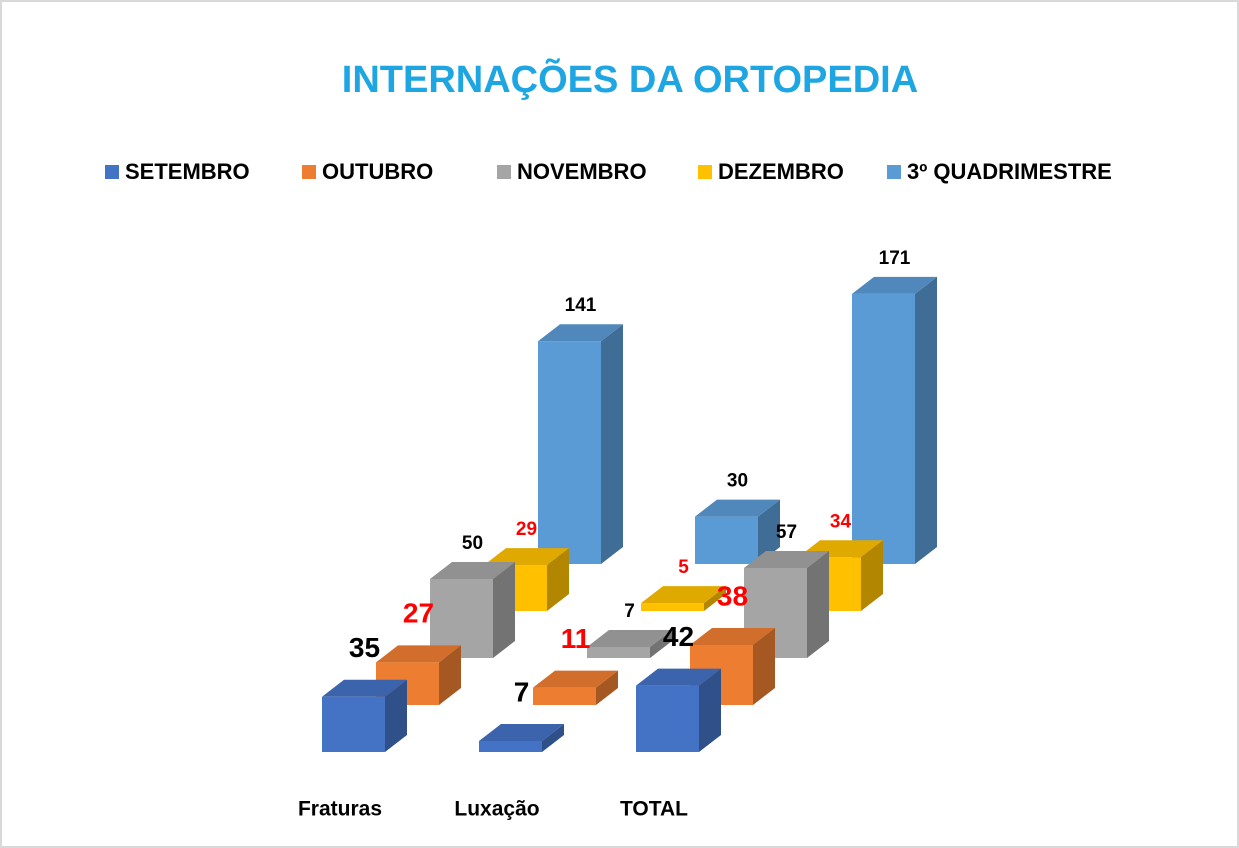  Describe the element at coordinates (654, 809) in the screenshot. I see `x-tick-label: TOTAL` at that location.